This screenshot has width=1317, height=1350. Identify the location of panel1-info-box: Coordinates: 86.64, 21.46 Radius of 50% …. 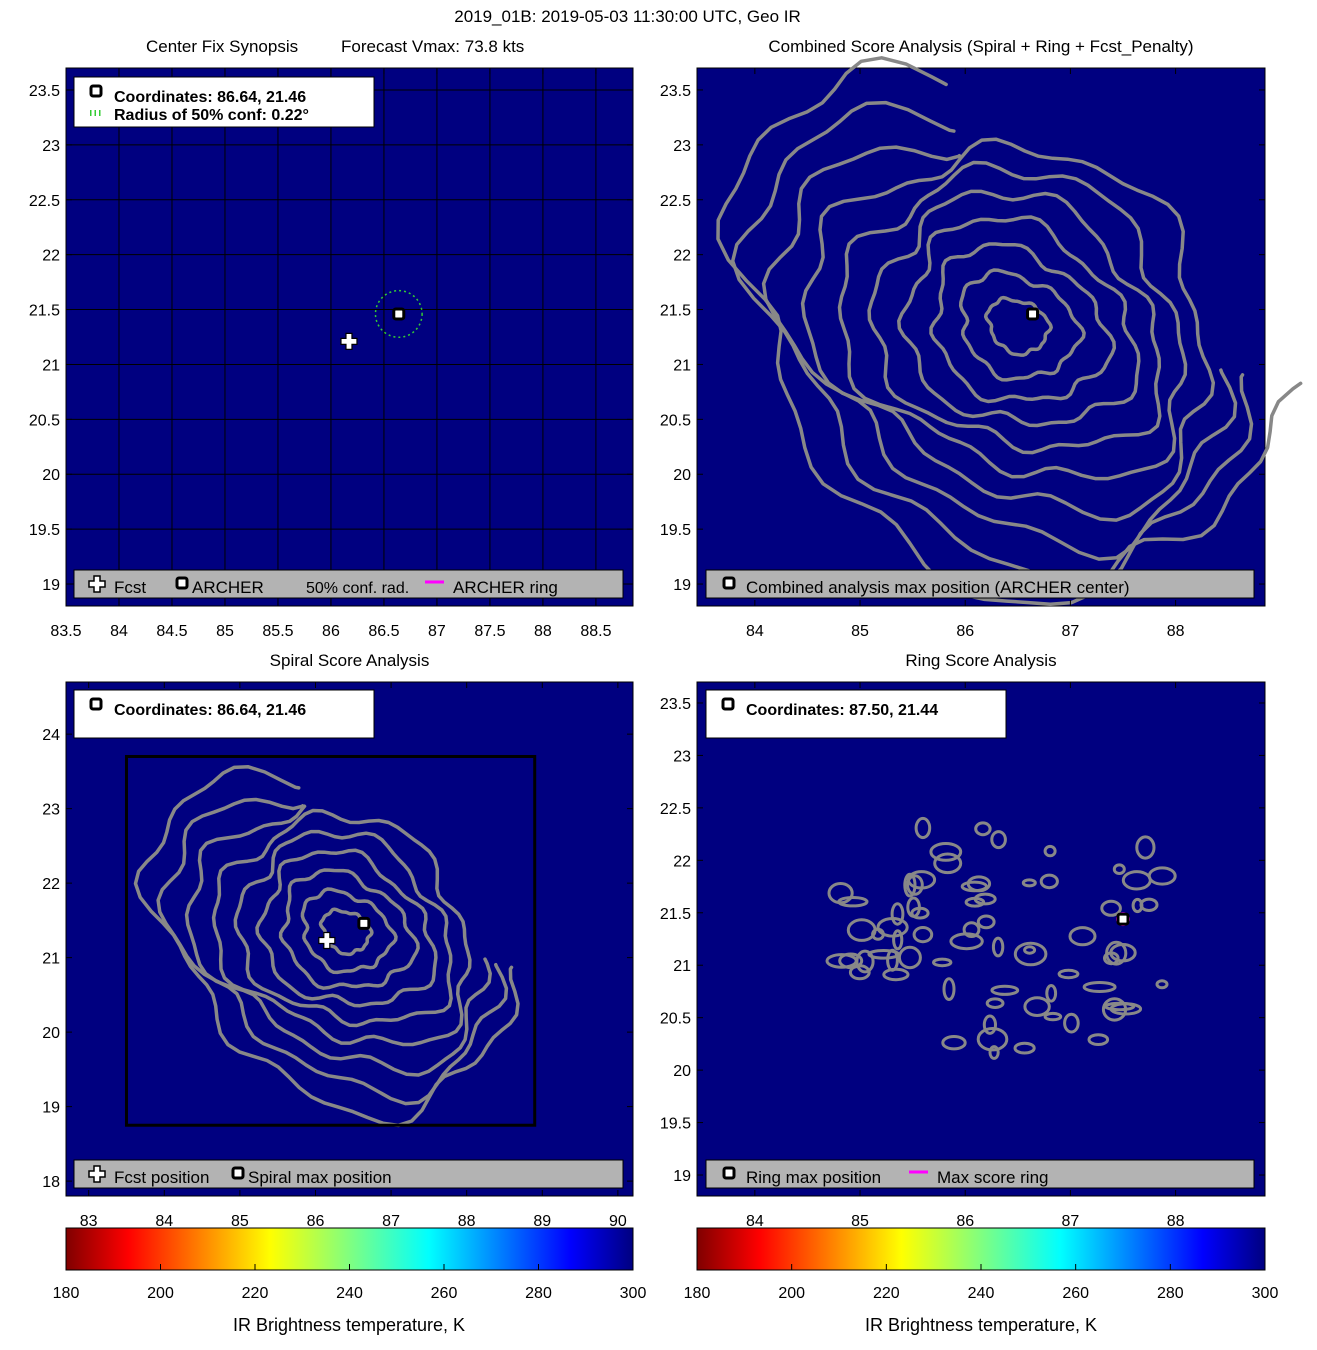
(224, 102).